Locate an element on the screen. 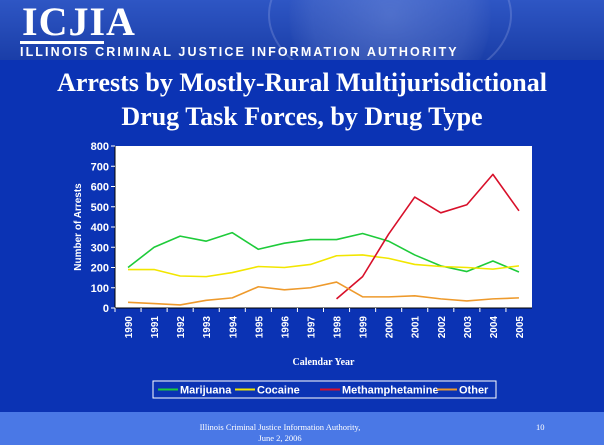 The width and height of the screenshot is (604, 445). y-tick-label: 100 is located at coordinates (100, 289).